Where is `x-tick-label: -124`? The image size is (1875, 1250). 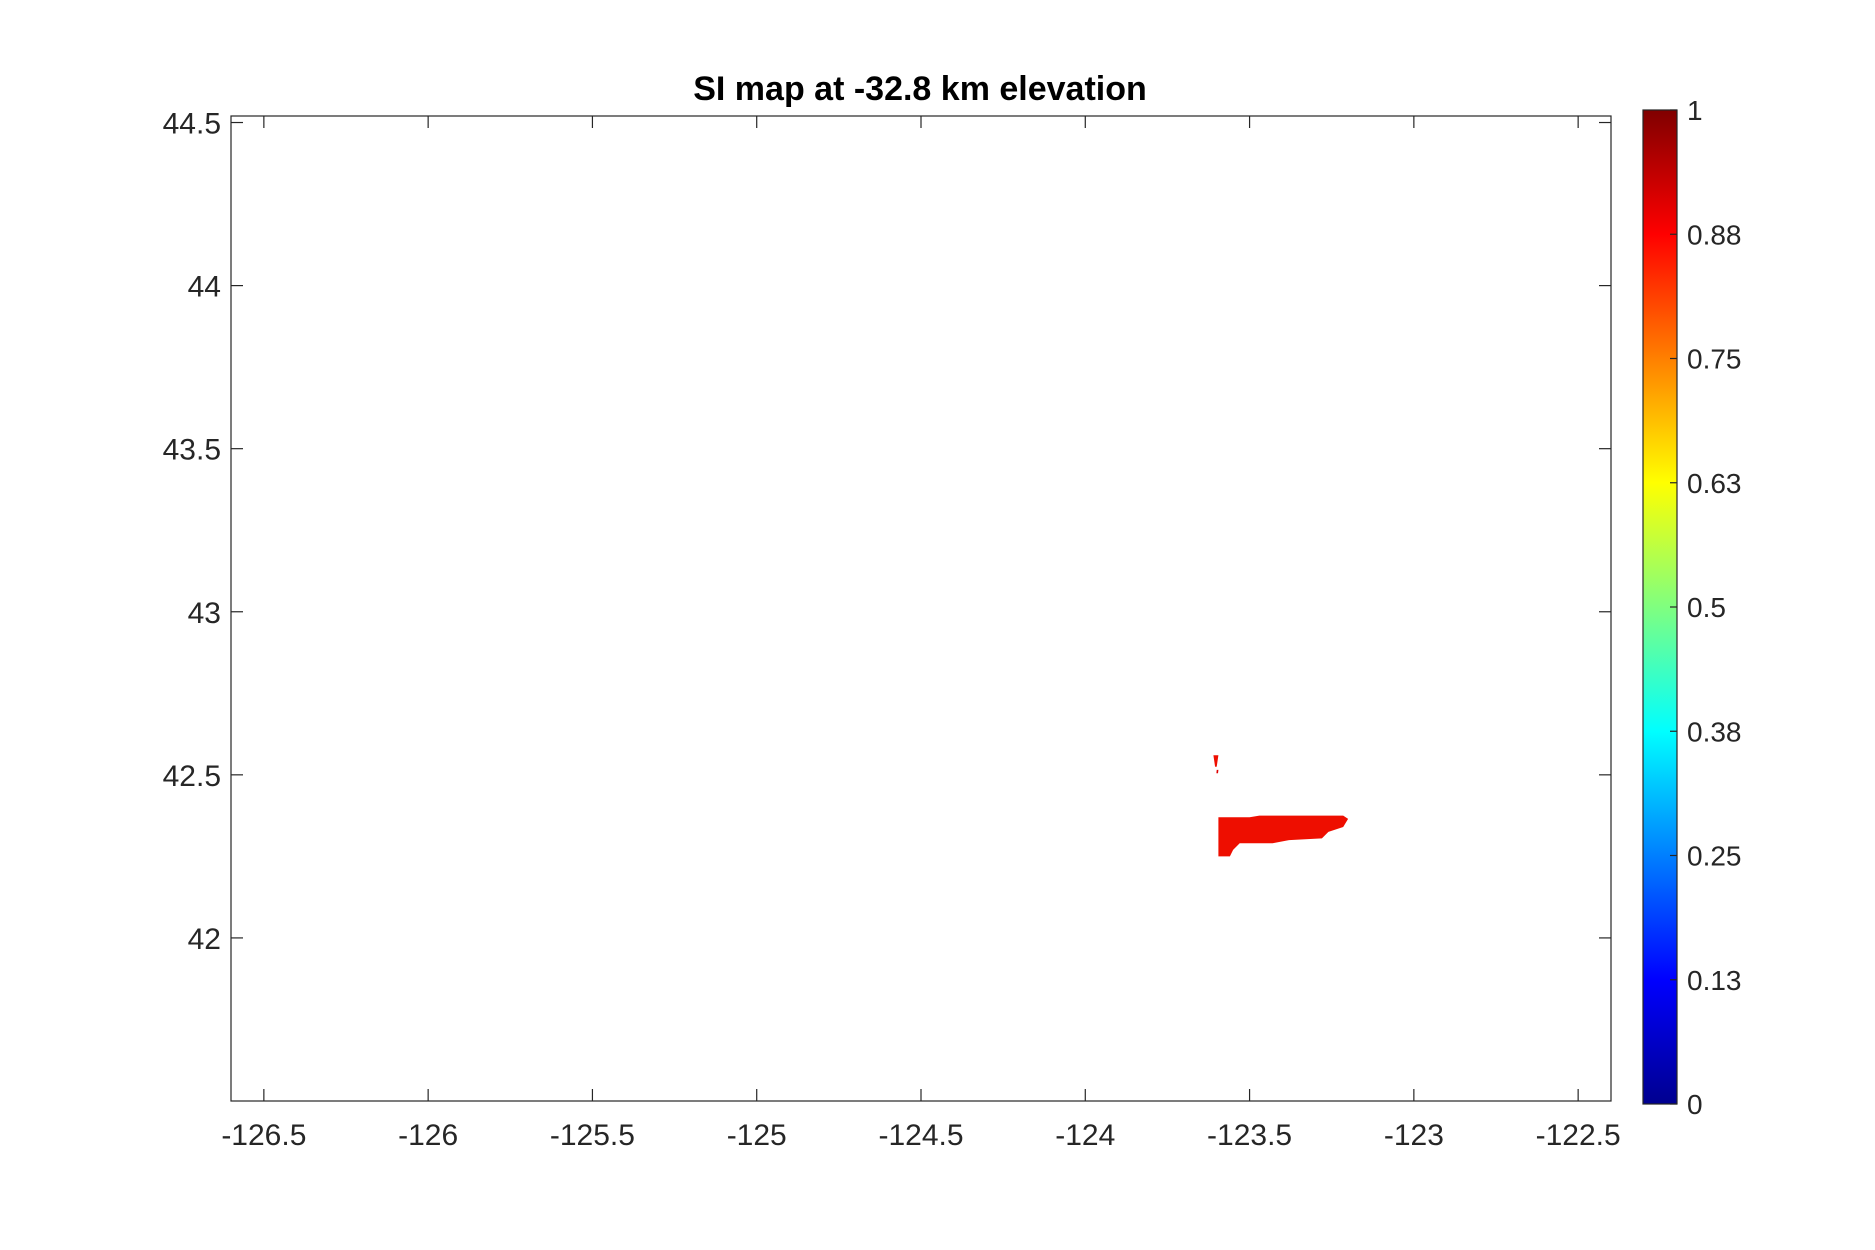
x-tick-label: -124 is located at coordinates (1085, 1135).